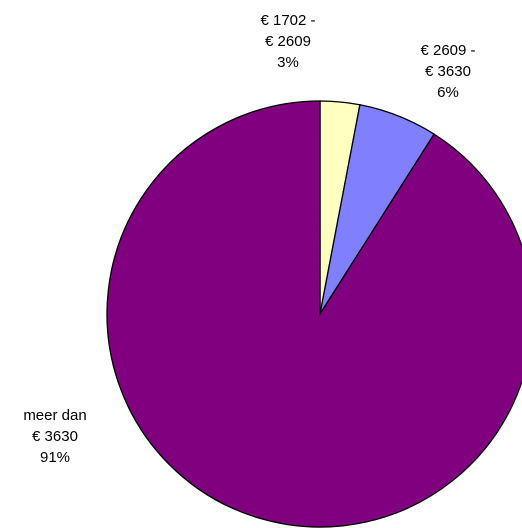  I want to click on slice-label: € 1702 - € 2609 3%, so click(288, 41).